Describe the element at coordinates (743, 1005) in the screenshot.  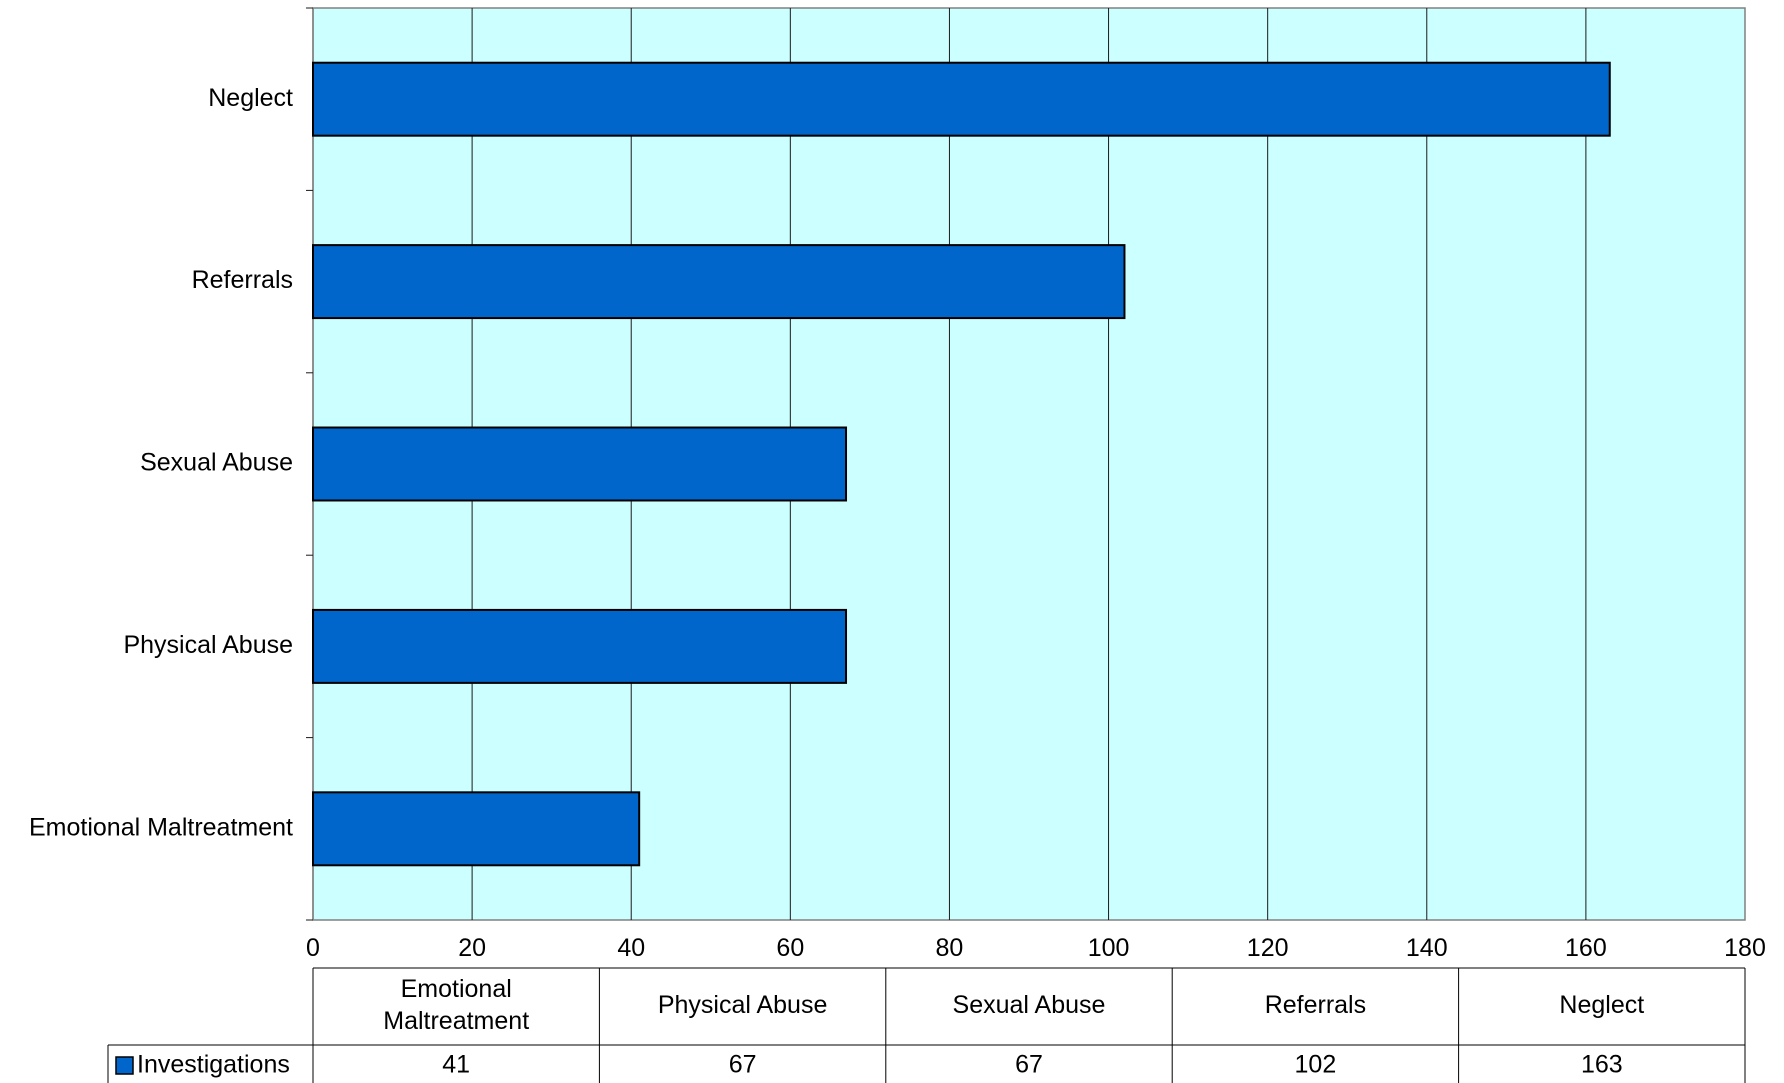
I see `table-header-cell: Physical Abuse` at that location.